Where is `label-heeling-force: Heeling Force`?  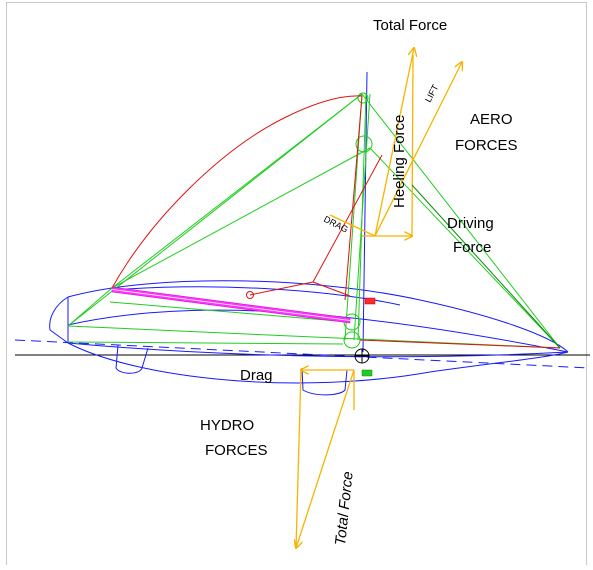 label-heeling-force: Heeling Force is located at coordinates (399, 161).